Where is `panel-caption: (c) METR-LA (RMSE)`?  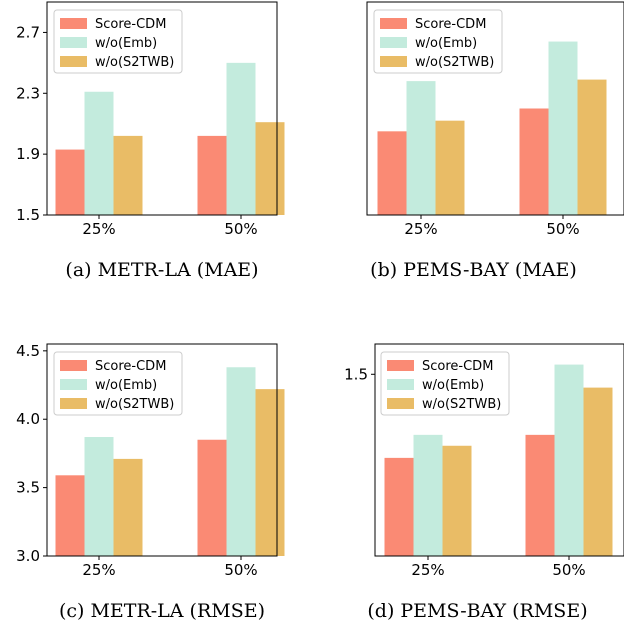
panel-caption: (c) METR-LA (RMSE) is located at coordinates (162, 611).